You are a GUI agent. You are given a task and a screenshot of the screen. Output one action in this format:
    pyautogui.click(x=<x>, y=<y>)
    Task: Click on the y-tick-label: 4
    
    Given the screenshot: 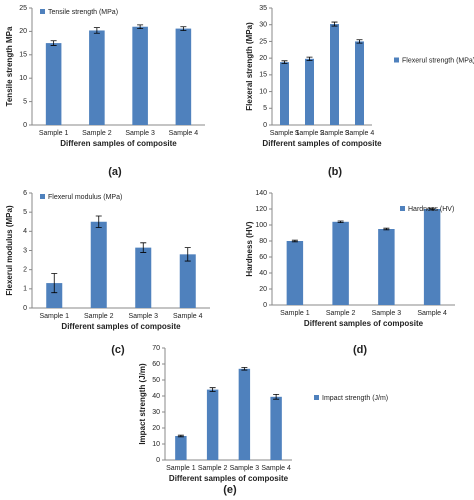 What is the action you would take?
    pyautogui.click(x=25, y=231)
    